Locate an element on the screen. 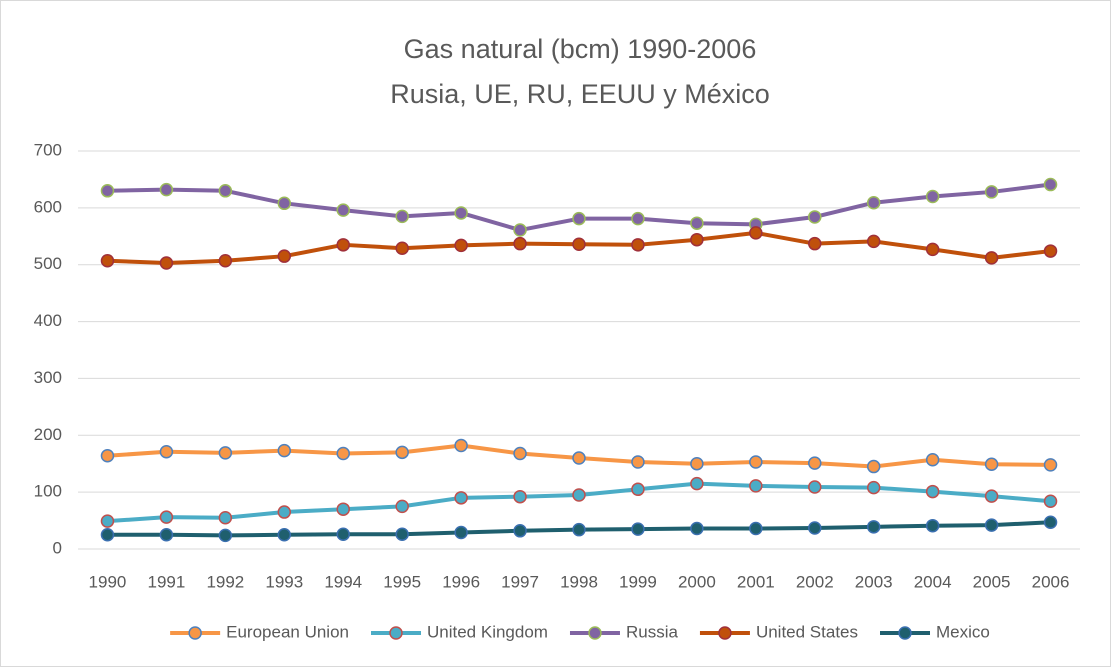  x-tick-label: 2006 is located at coordinates (1051, 581).